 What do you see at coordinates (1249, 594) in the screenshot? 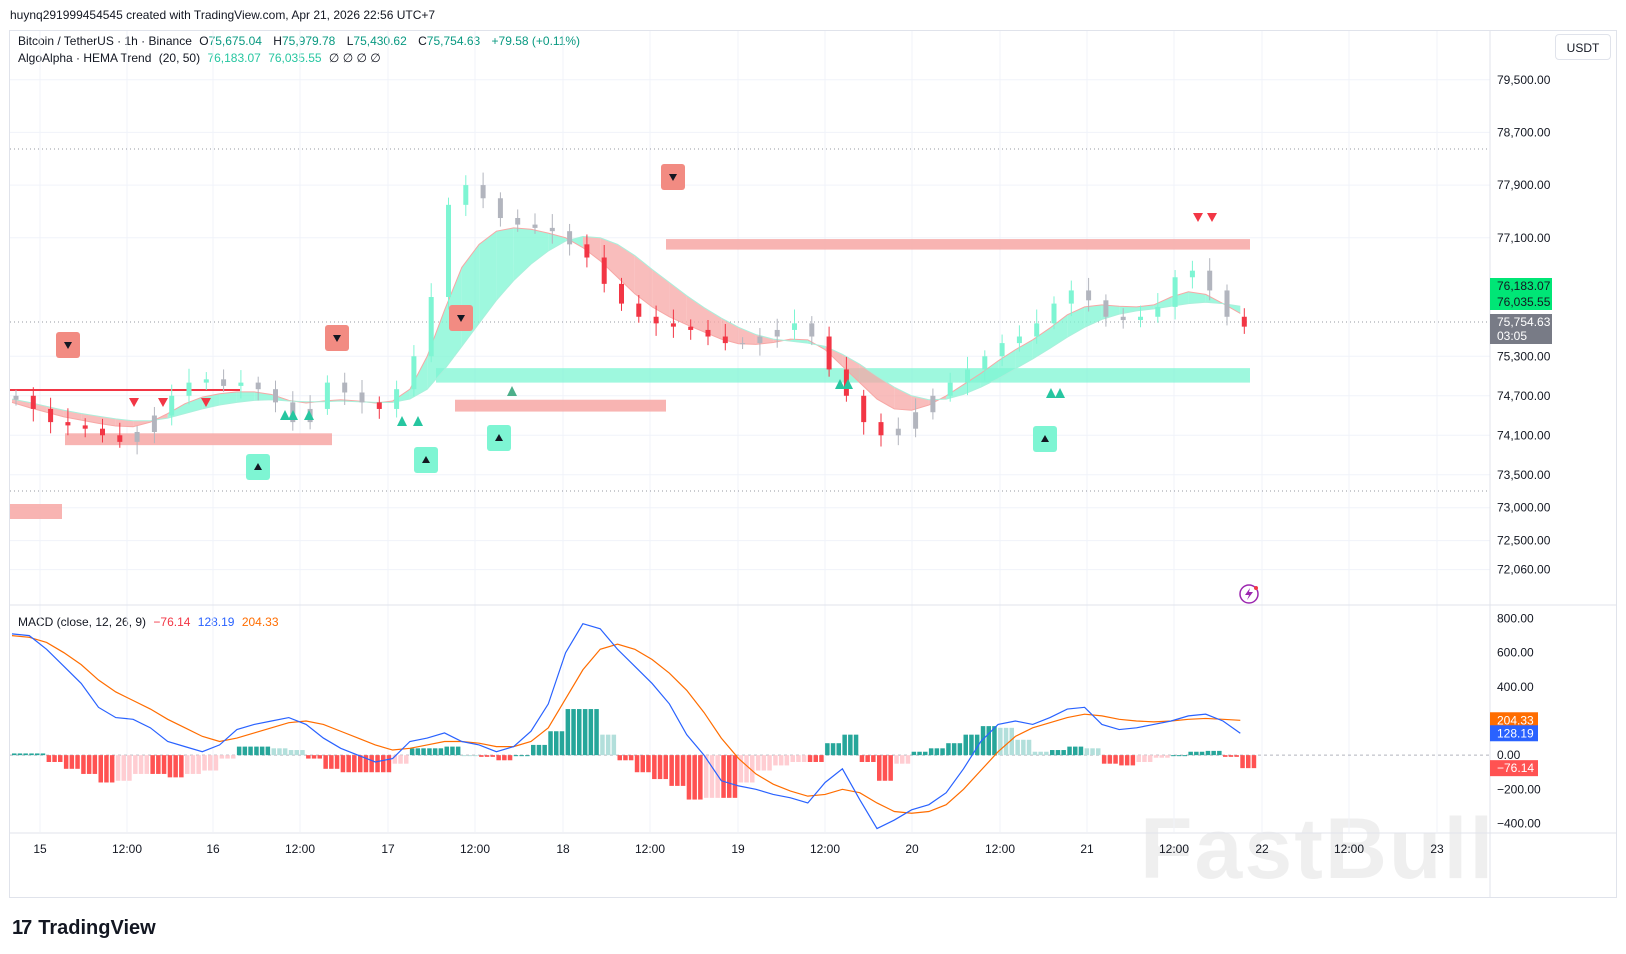
I see `alert-lightning-bolt` at bounding box center [1249, 594].